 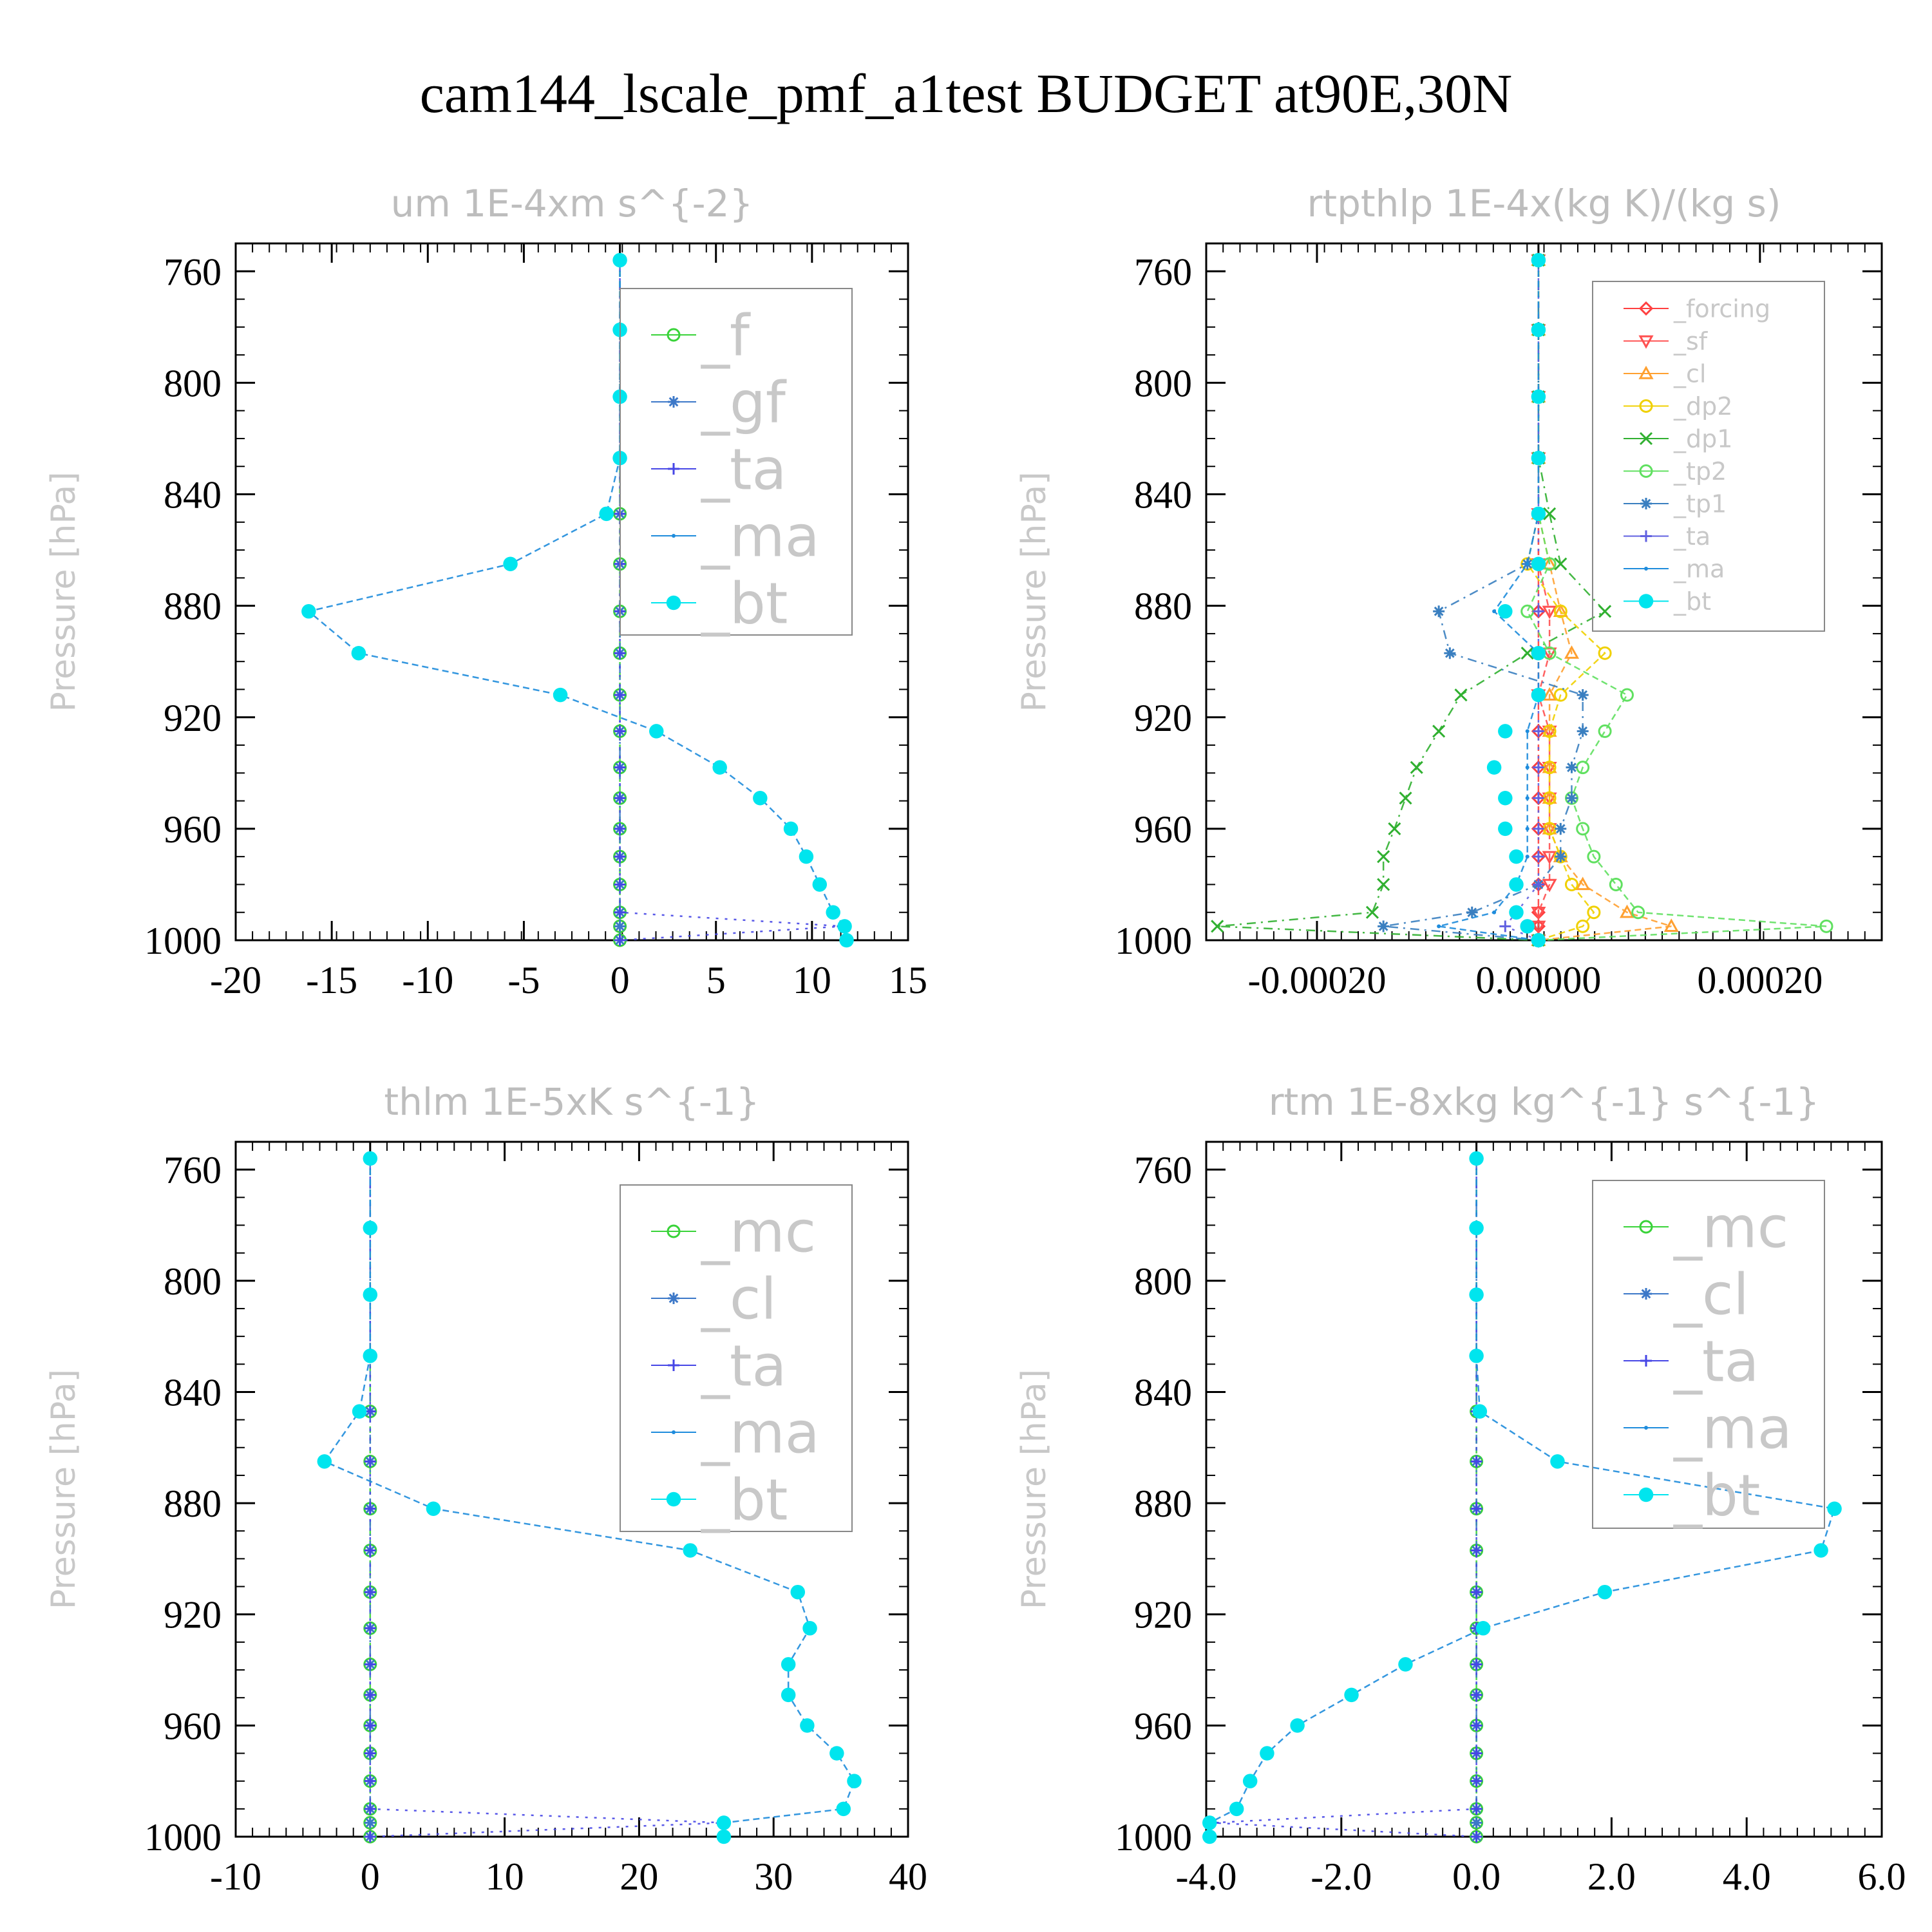 I want to click on series-ta, so click(x=1521, y=600).